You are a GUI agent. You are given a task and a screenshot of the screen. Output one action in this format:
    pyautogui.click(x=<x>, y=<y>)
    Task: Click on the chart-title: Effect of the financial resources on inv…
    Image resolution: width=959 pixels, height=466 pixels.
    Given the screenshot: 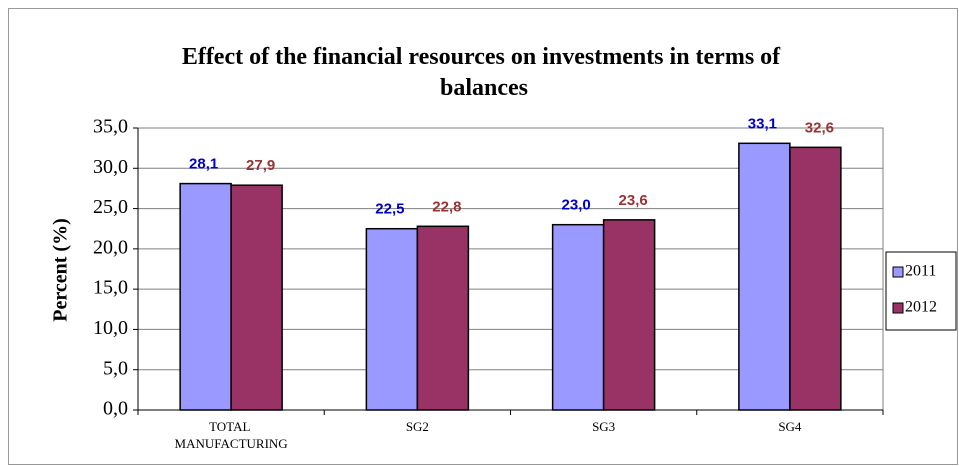 What is the action you would take?
    pyautogui.click(x=484, y=72)
    